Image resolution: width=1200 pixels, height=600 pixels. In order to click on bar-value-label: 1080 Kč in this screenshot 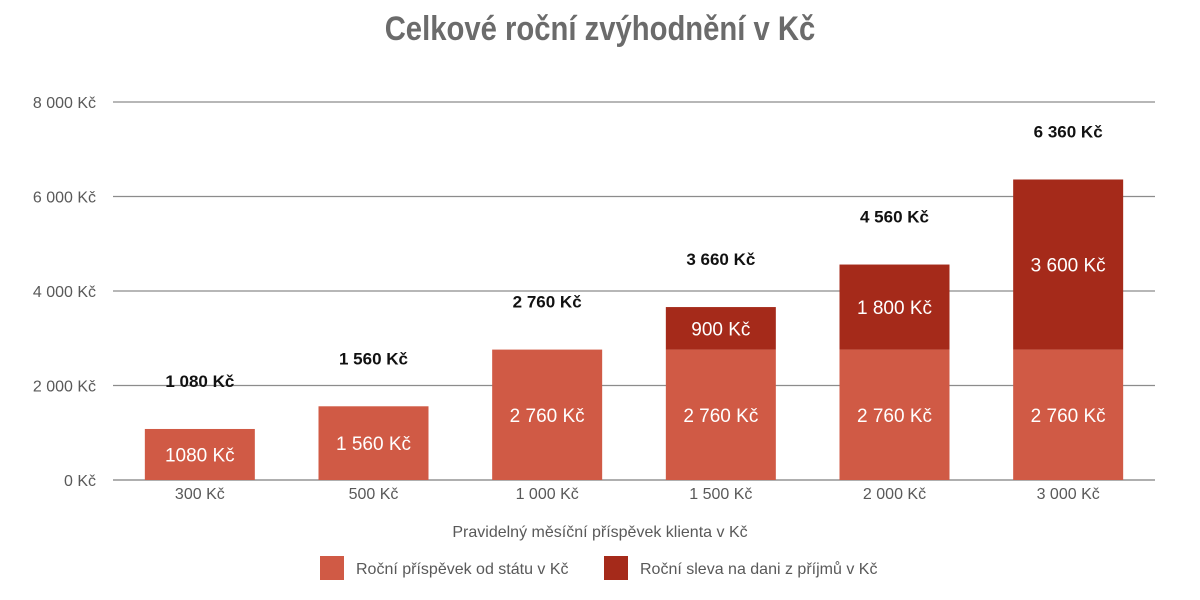, I will do `click(200, 455)`.